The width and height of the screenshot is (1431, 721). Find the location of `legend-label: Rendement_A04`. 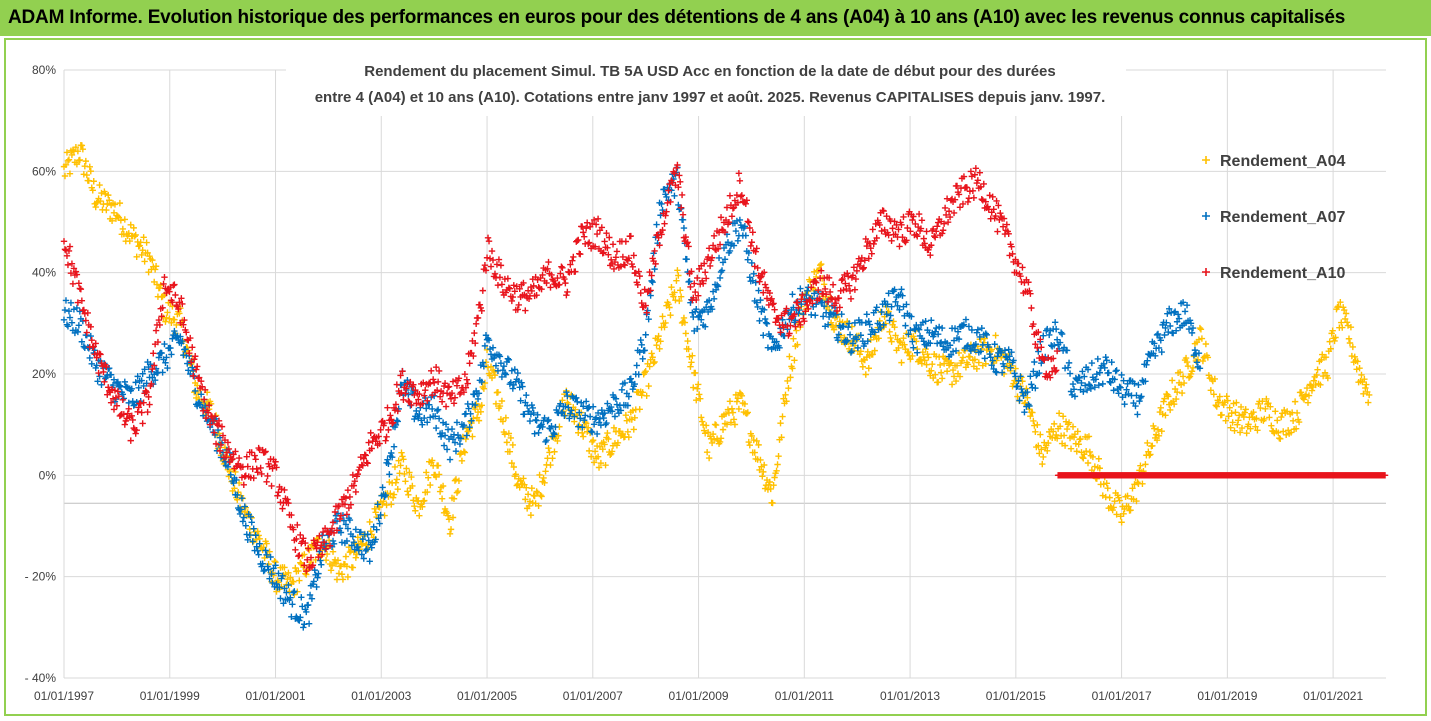

legend-label: Rendement_A04 is located at coordinates (1282, 161).